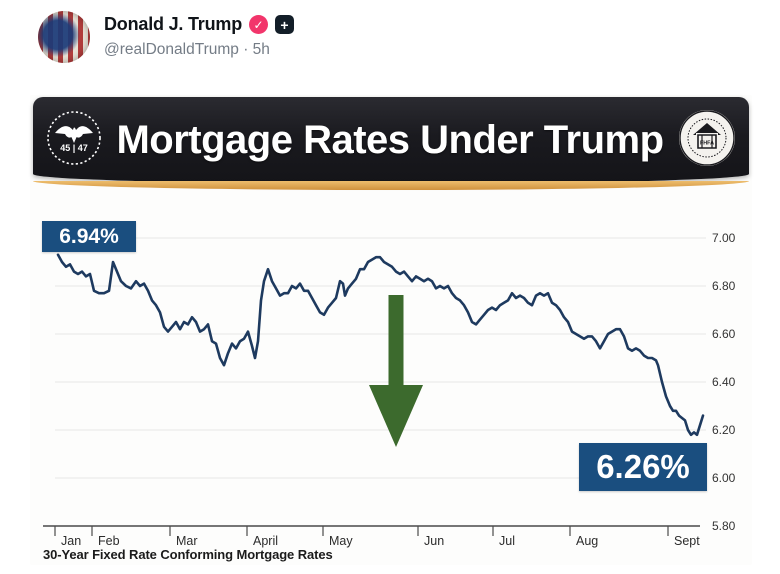 Image resolution: width=780 pixels, height=574 pixels. Describe the element at coordinates (724, 382) in the screenshot. I see `y-axis-tick-label: 6.40` at that location.